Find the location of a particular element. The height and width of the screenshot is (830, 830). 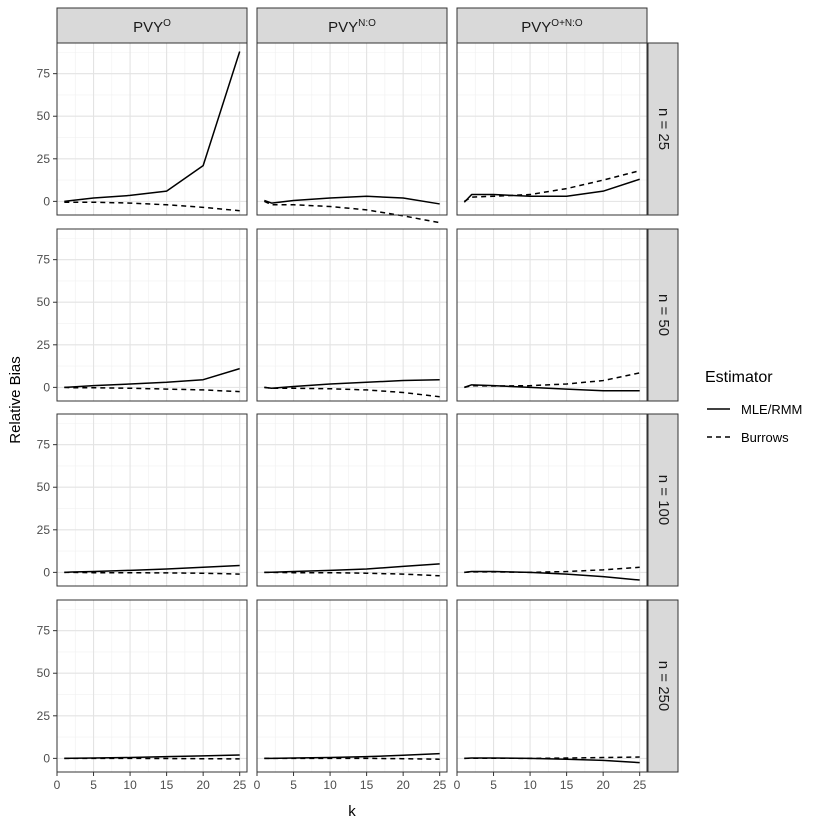

legend: Estimator MLE/RMM Burrows is located at coordinates (753, 407).